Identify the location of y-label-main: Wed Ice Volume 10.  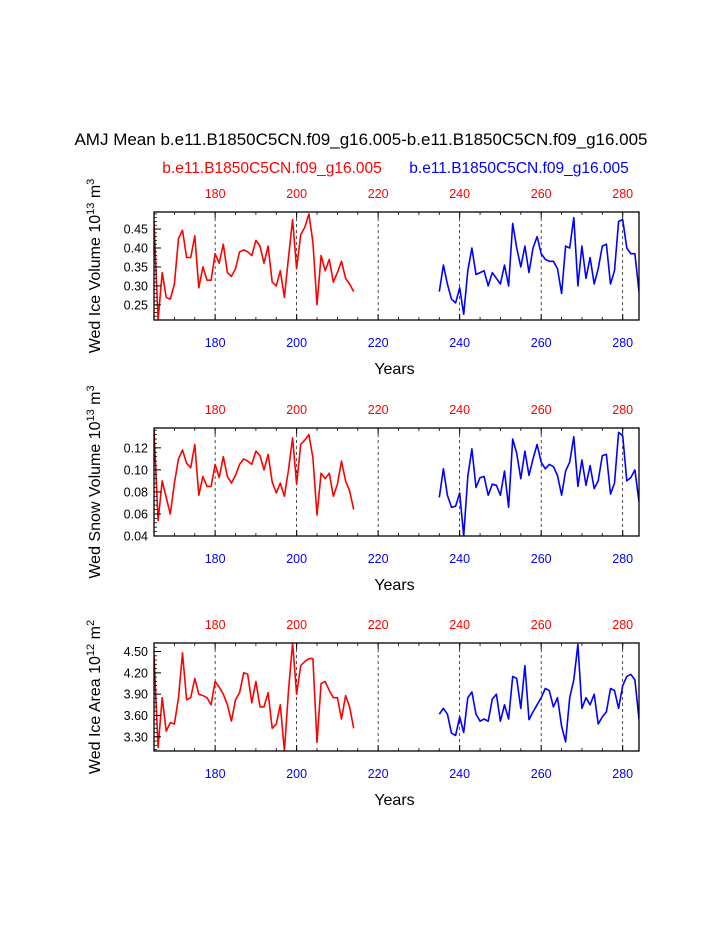
(95, 284).